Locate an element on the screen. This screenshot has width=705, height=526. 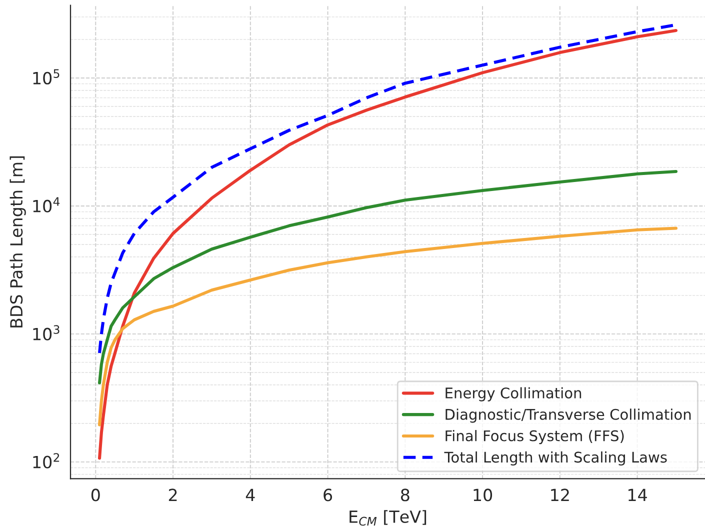
legend-label: Total Length with Scaling Laws is located at coordinates (555, 458).